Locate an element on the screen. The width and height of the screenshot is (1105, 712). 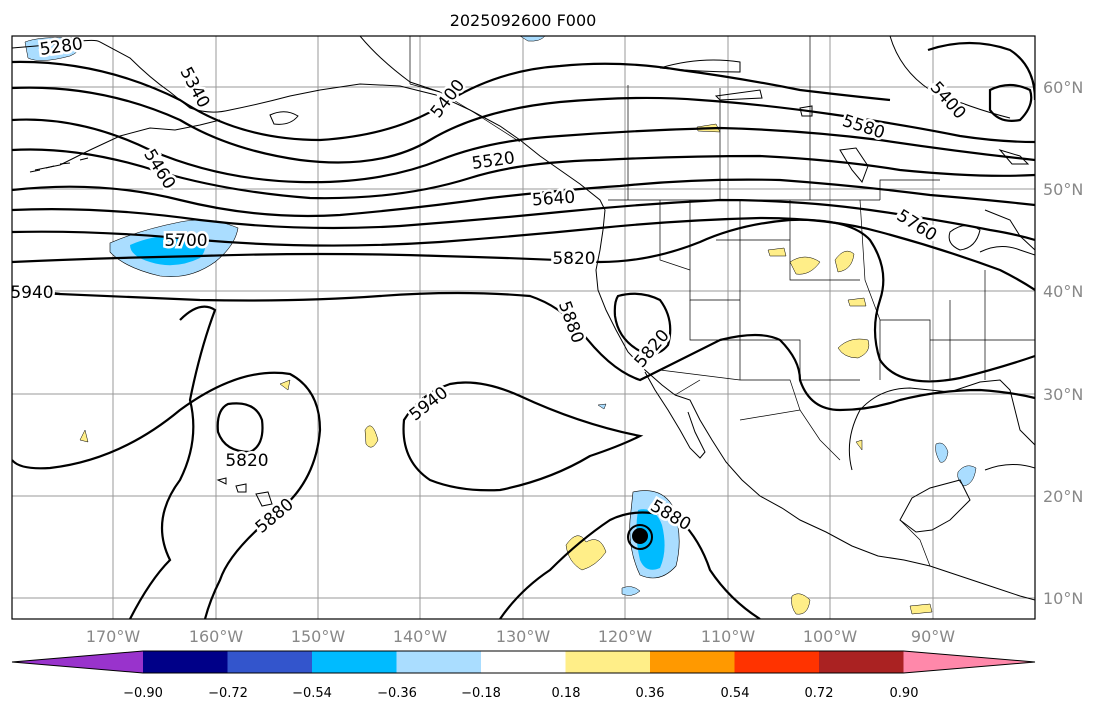
lon-label: 110°W is located at coordinates (728, 636).